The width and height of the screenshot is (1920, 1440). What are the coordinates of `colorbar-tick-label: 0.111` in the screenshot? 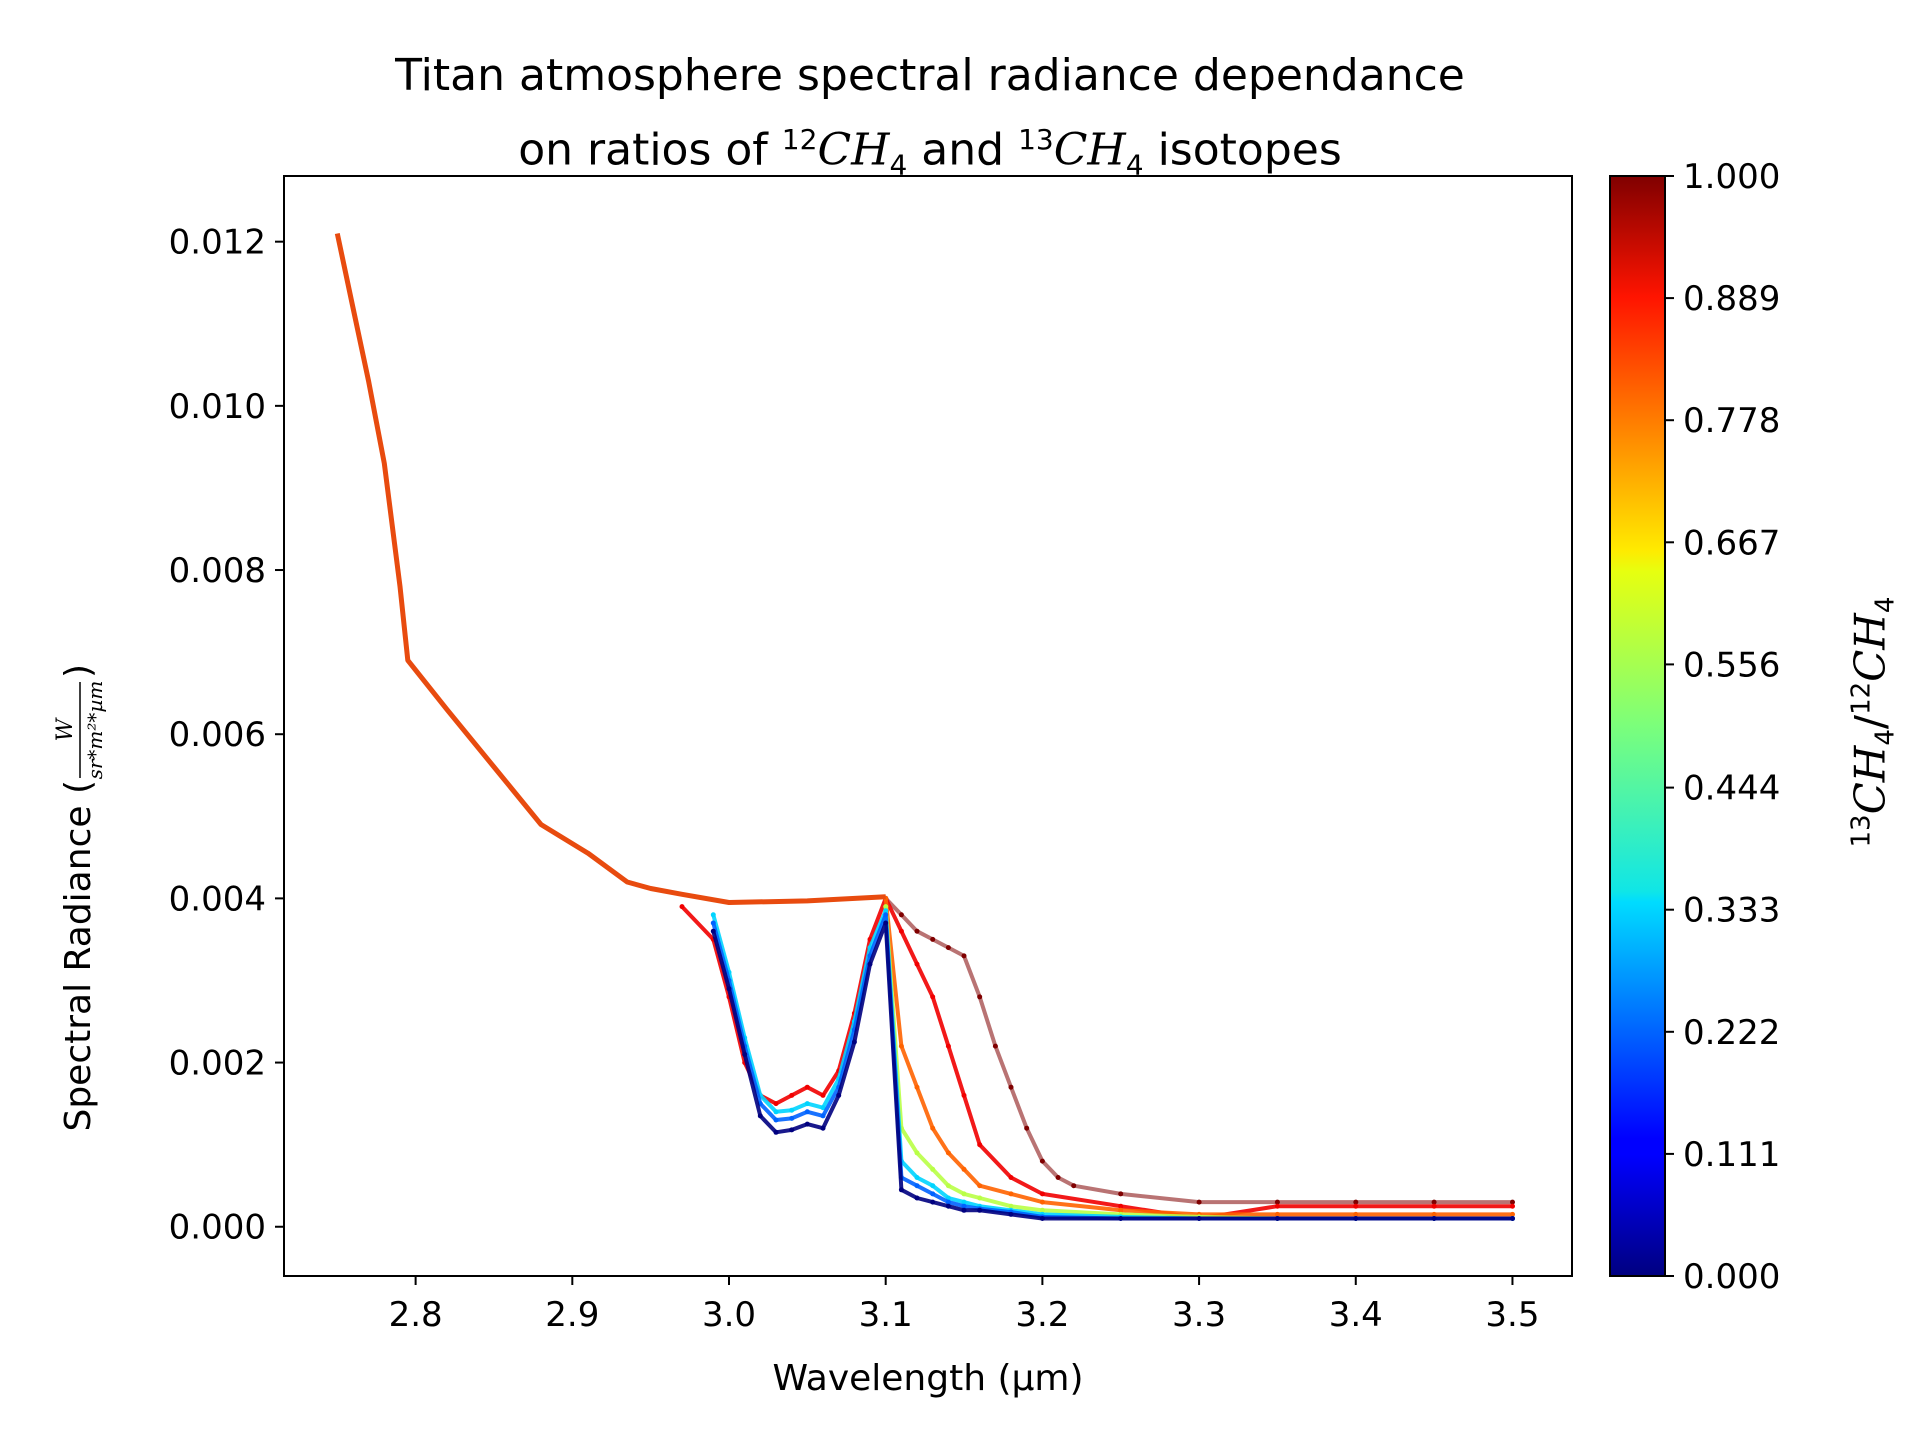 It's located at (1731, 1155).